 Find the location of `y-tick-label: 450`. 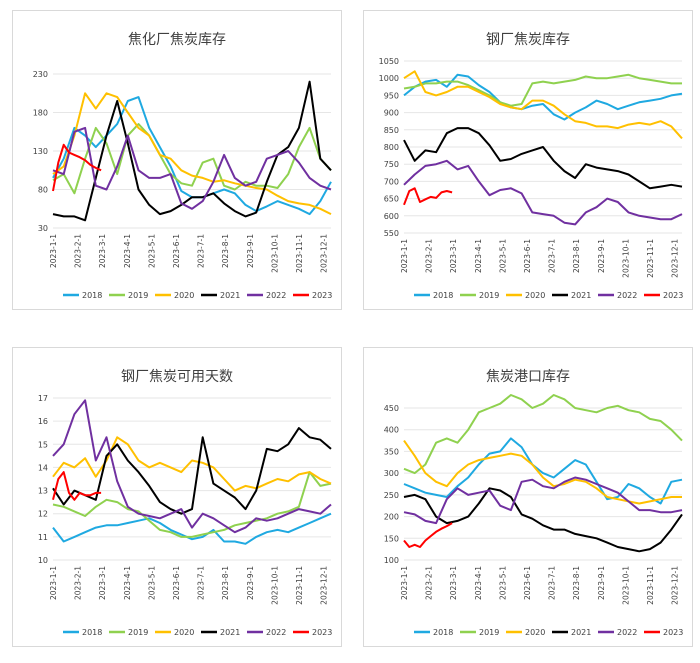

y-tick-label: 450 is located at coordinates (391, 408).